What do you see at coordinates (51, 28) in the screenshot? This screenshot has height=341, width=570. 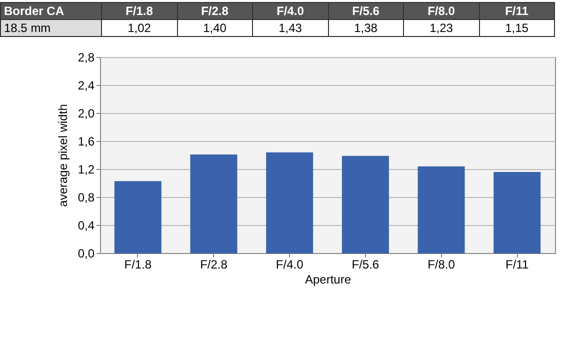 I see `text: 18.5 mm` at bounding box center [51, 28].